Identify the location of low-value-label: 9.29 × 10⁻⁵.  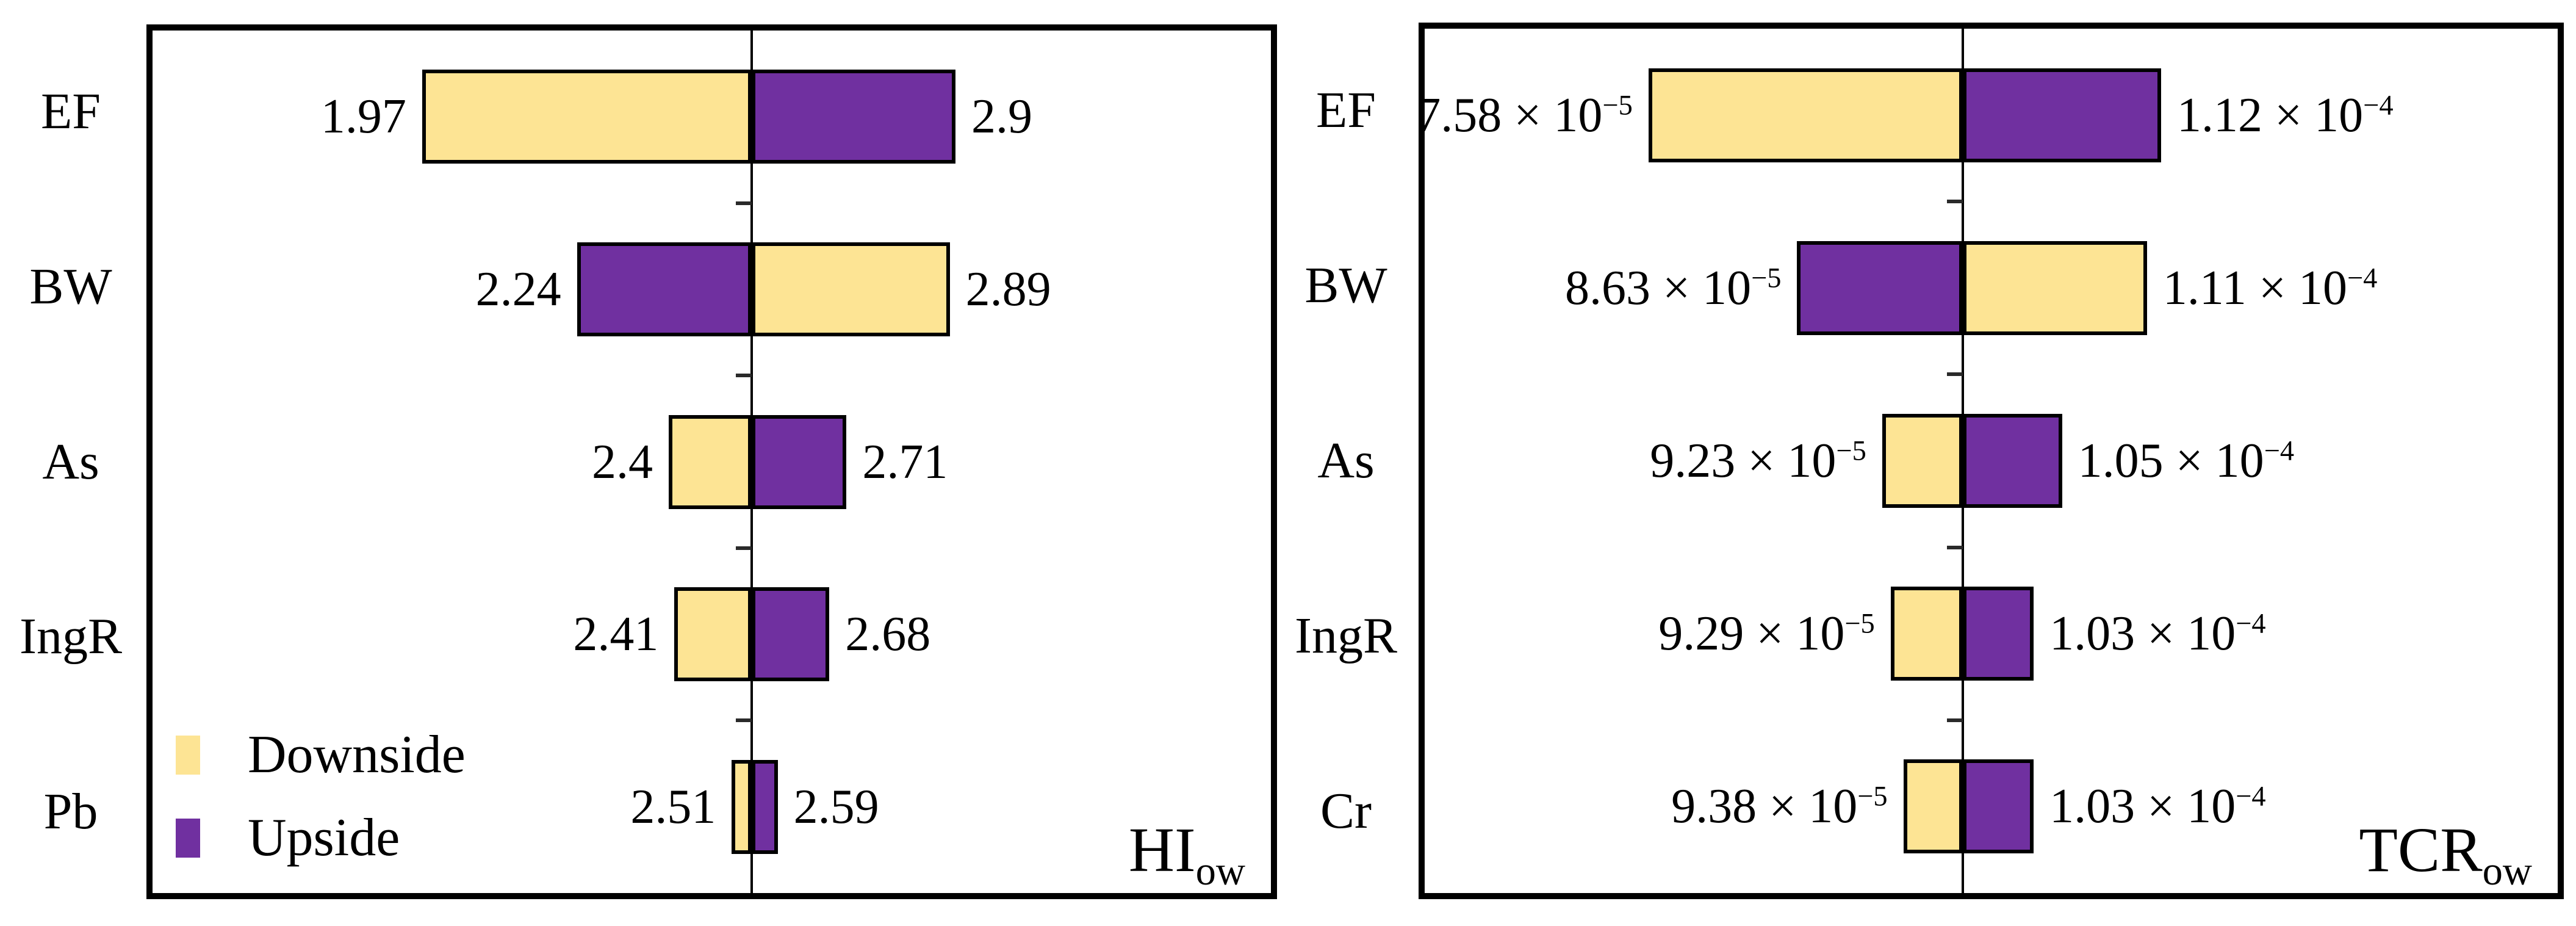
(1766, 634).